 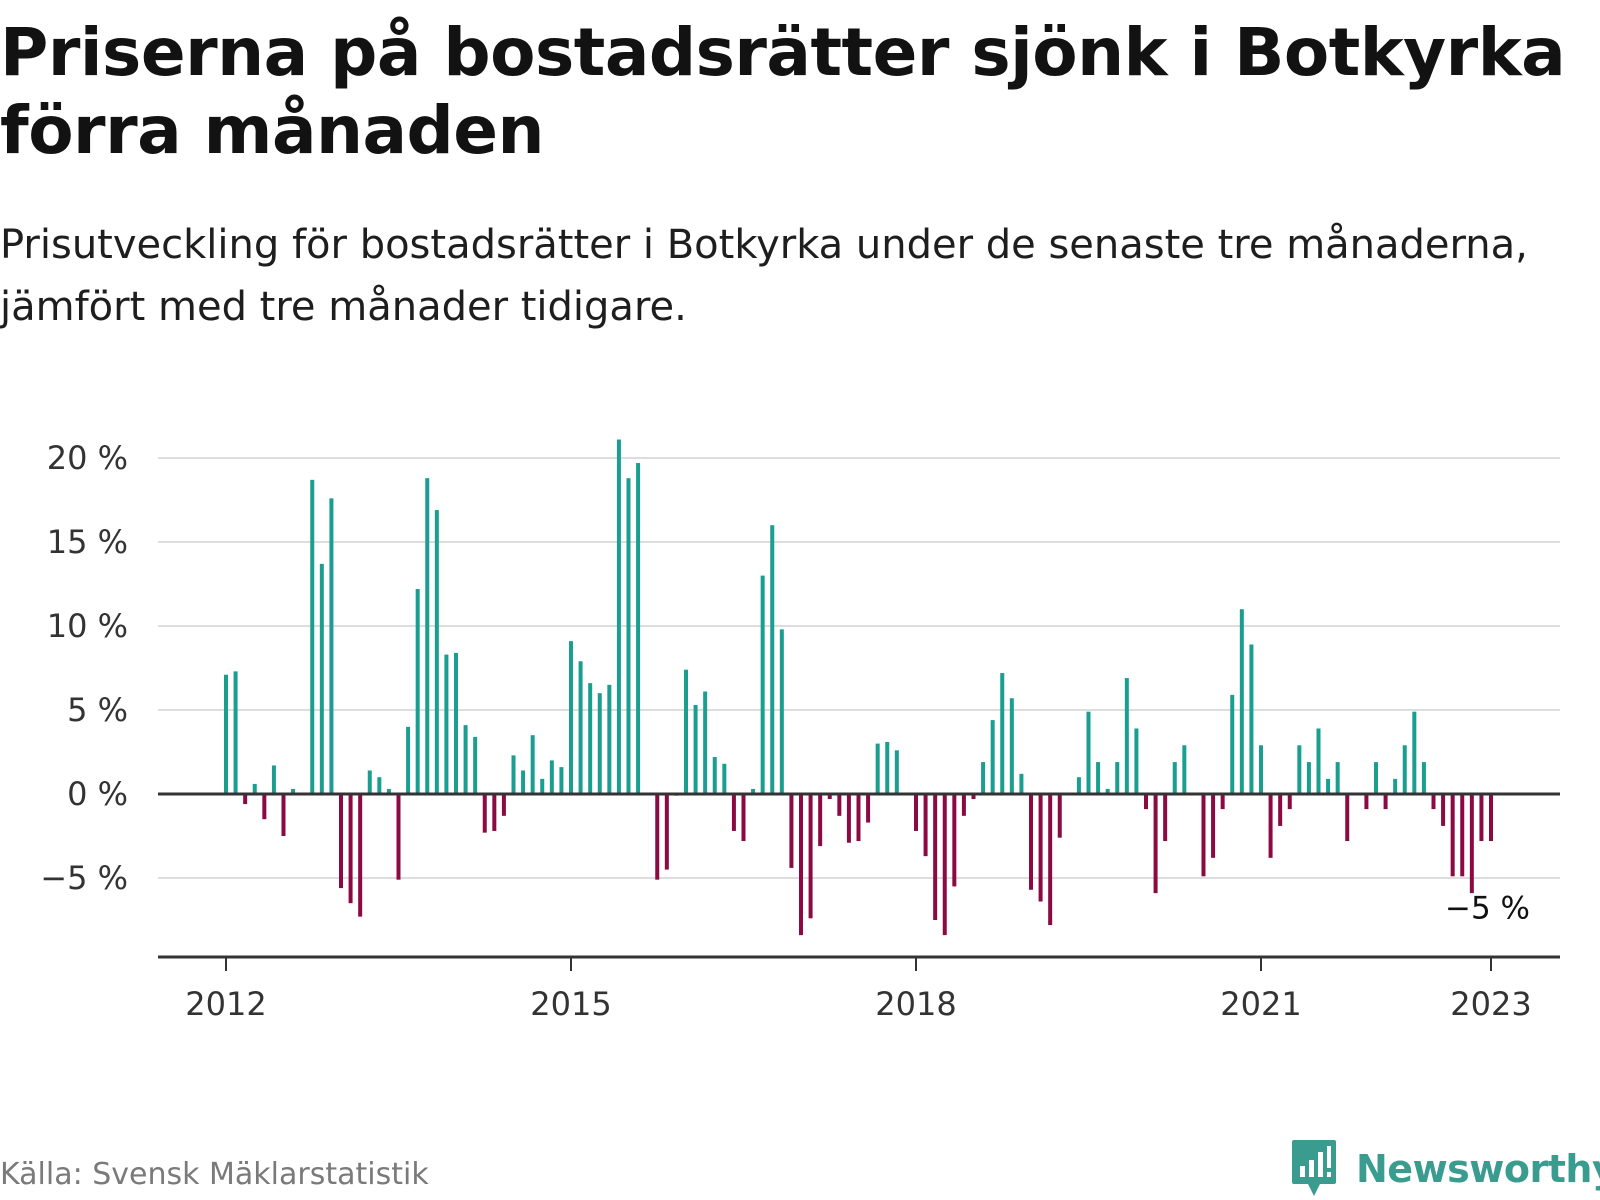 I want to click on y-tick-label: −5 %, so click(x=84, y=878).